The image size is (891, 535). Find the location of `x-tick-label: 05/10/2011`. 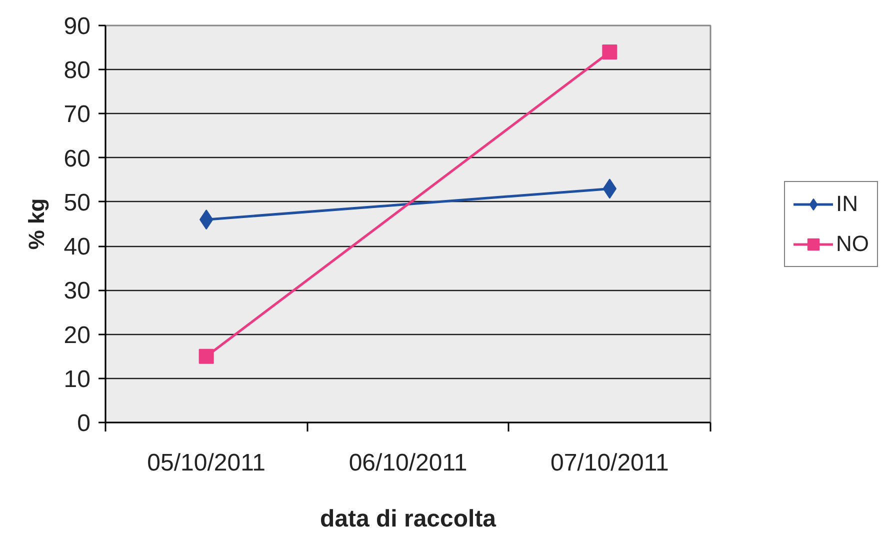

x-tick-label: 05/10/2011 is located at coordinates (206, 463).